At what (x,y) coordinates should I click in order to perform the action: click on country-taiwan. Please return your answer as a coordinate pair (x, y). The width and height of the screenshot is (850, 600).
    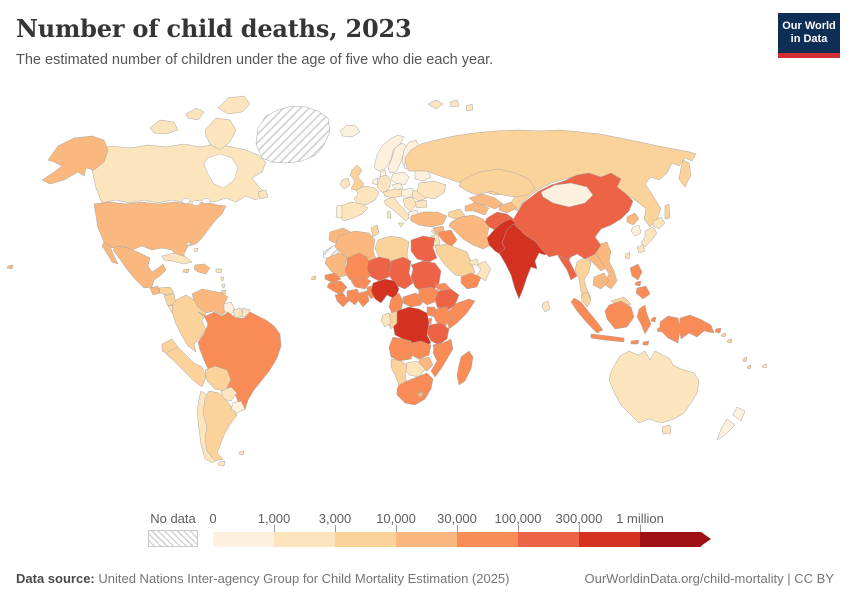
    Looking at the image, I should click on (627, 255).